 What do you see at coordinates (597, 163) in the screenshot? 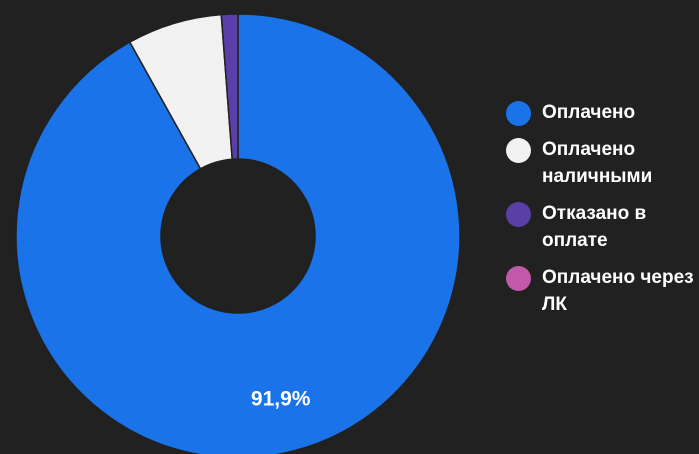
I see `legend-label-paid-cash: Оплачено наличными` at bounding box center [597, 163].